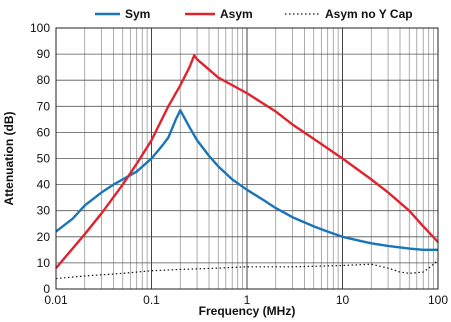 Image resolution: width=451 pixels, height=322 pixels. What do you see at coordinates (247, 311) in the screenshot?
I see `x-axis-title: Frequency (MHz)` at bounding box center [247, 311].